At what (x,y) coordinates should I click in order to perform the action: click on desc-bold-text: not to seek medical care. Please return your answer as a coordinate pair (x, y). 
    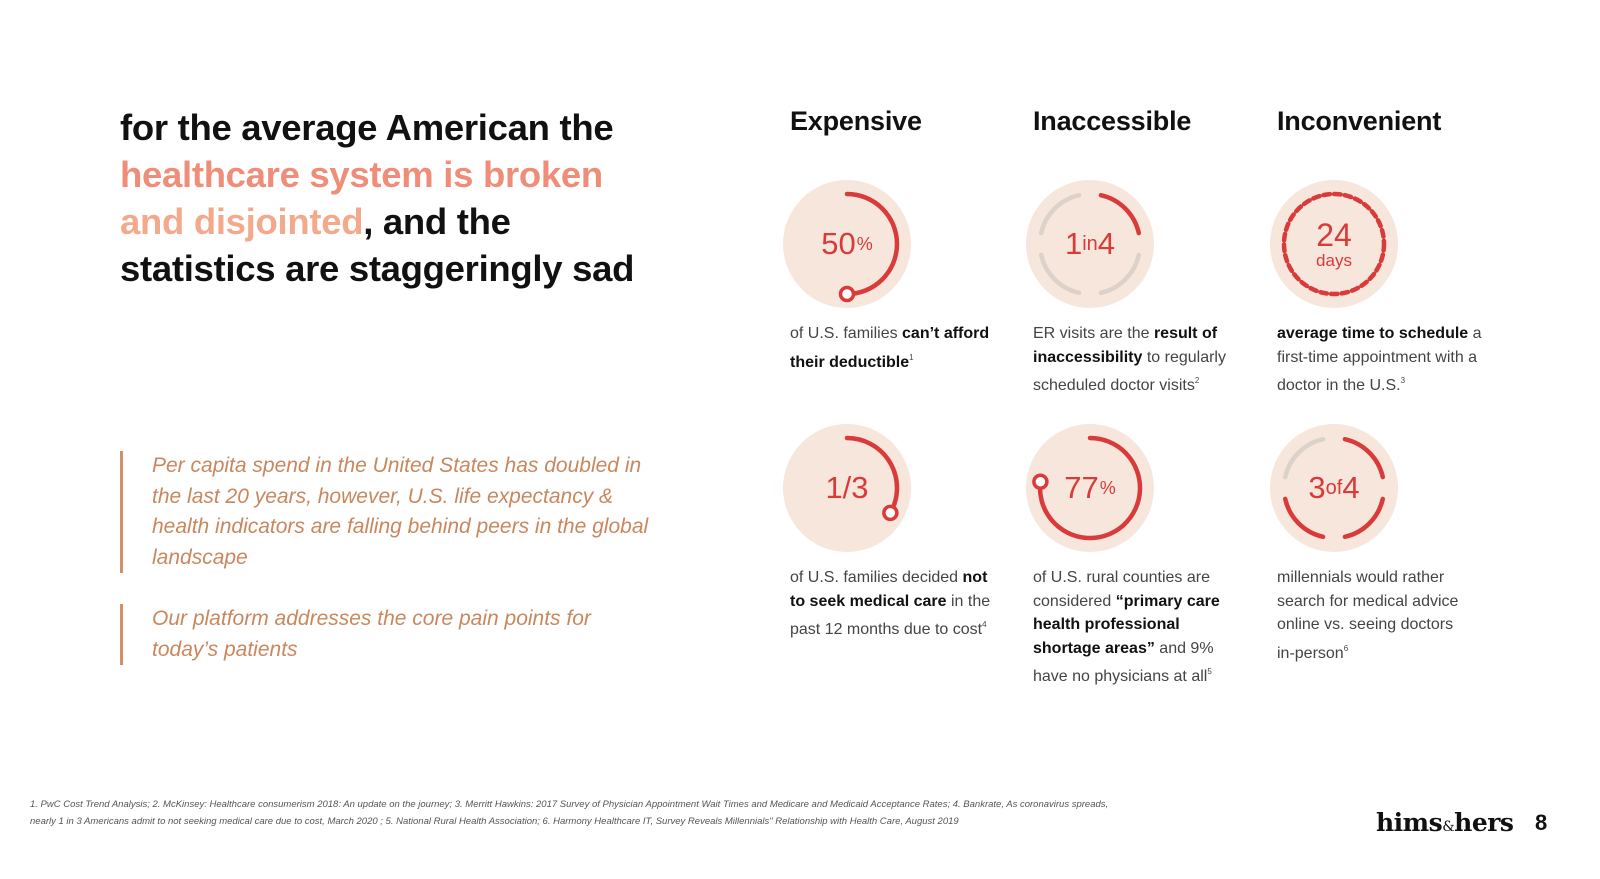
    Looking at the image, I should click on (889, 589).